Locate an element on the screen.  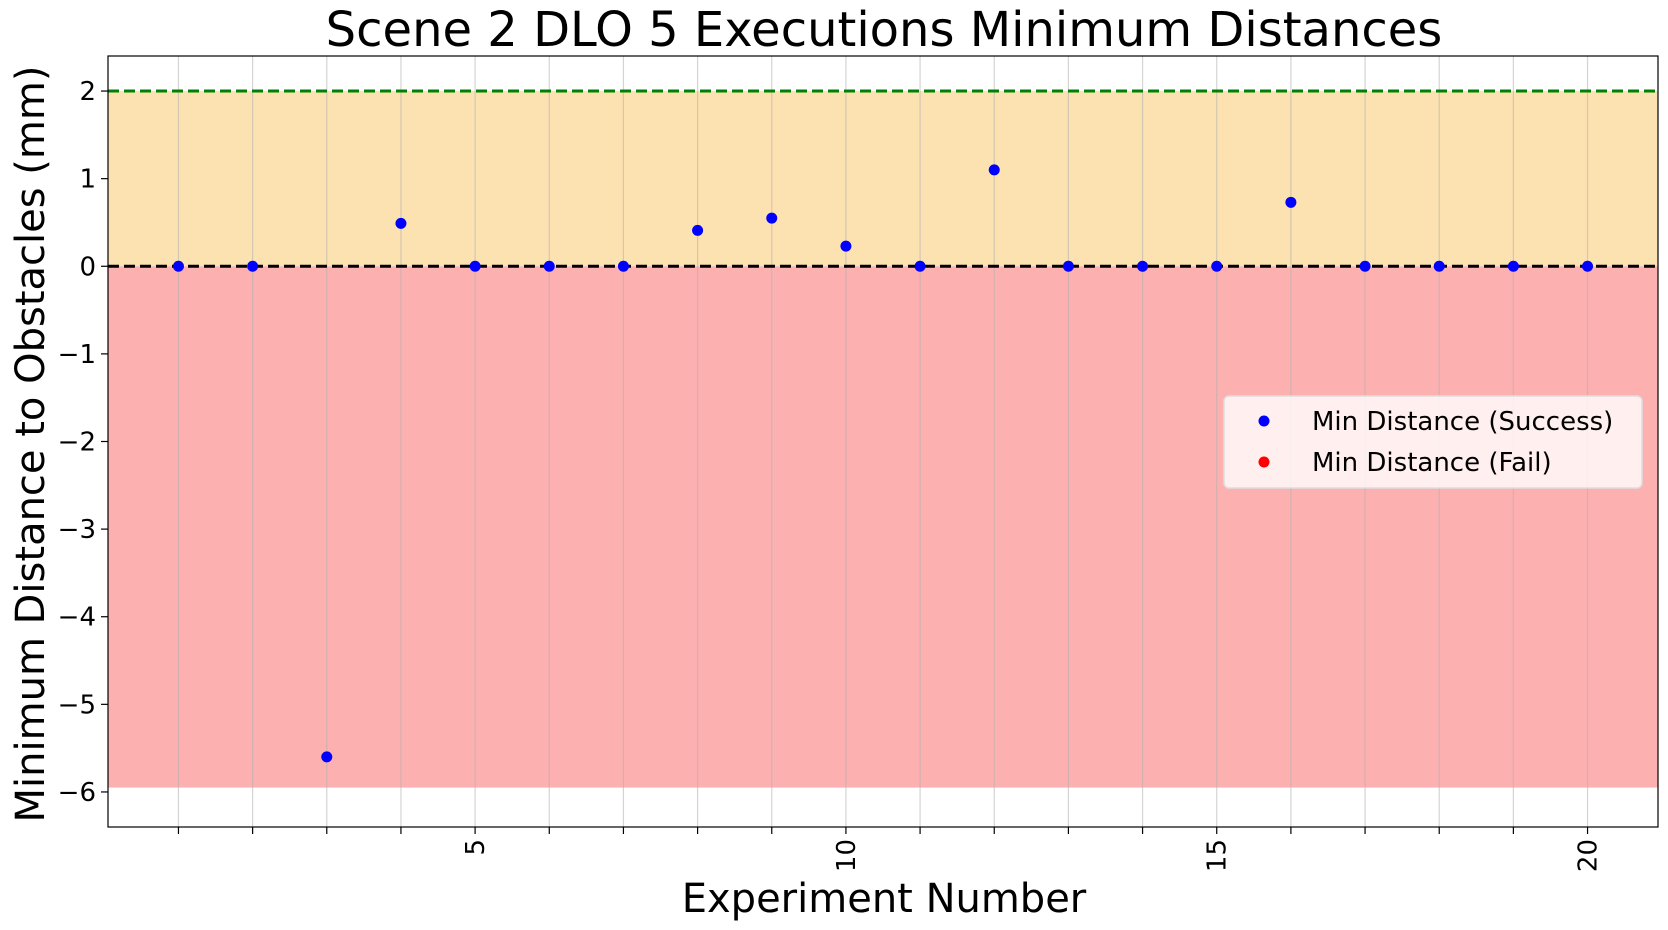
y-tick-label: 2 is located at coordinates (87, 92).